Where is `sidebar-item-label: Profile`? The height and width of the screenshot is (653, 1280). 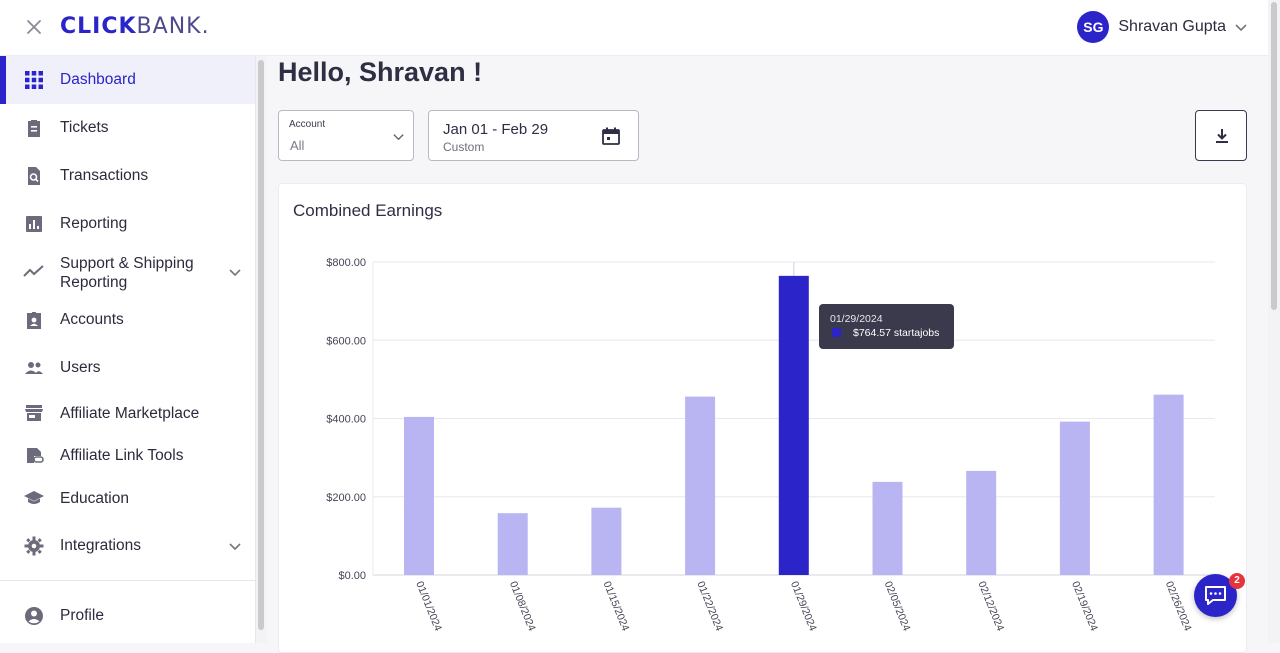
sidebar-item-label: Profile is located at coordinates (82, 615).